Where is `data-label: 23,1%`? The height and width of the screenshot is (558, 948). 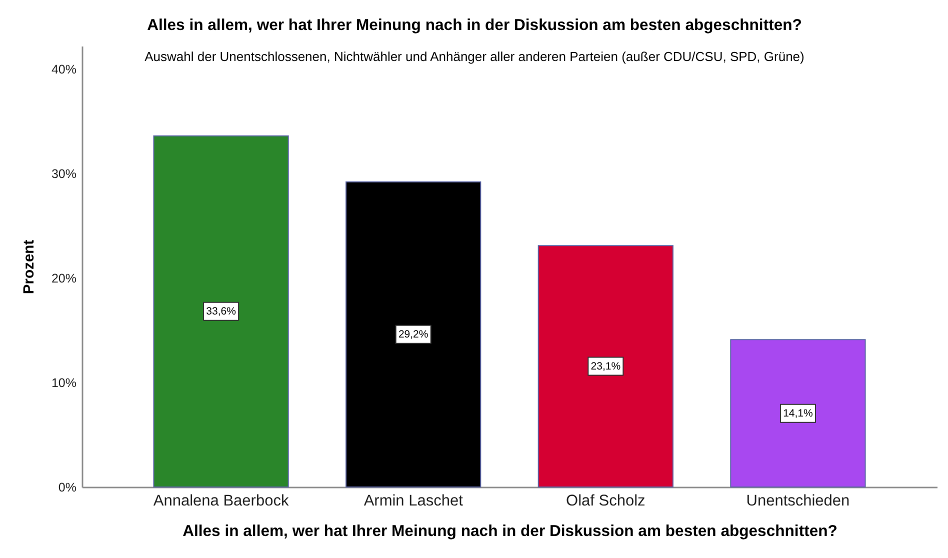 data-label: 23,1% is located at coordinates (605, 366).